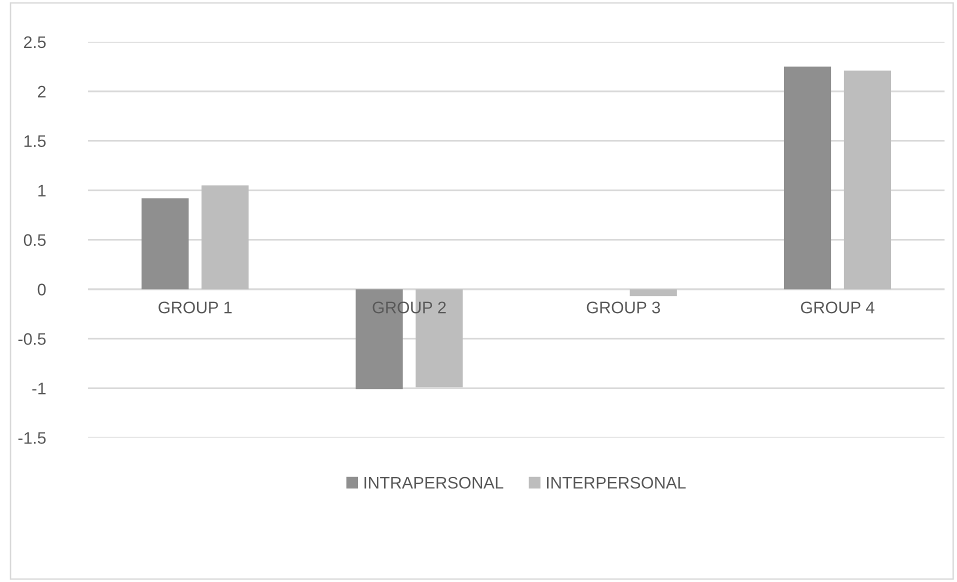  I want to click on y-tick-label: 2.5, so click(35, 42).